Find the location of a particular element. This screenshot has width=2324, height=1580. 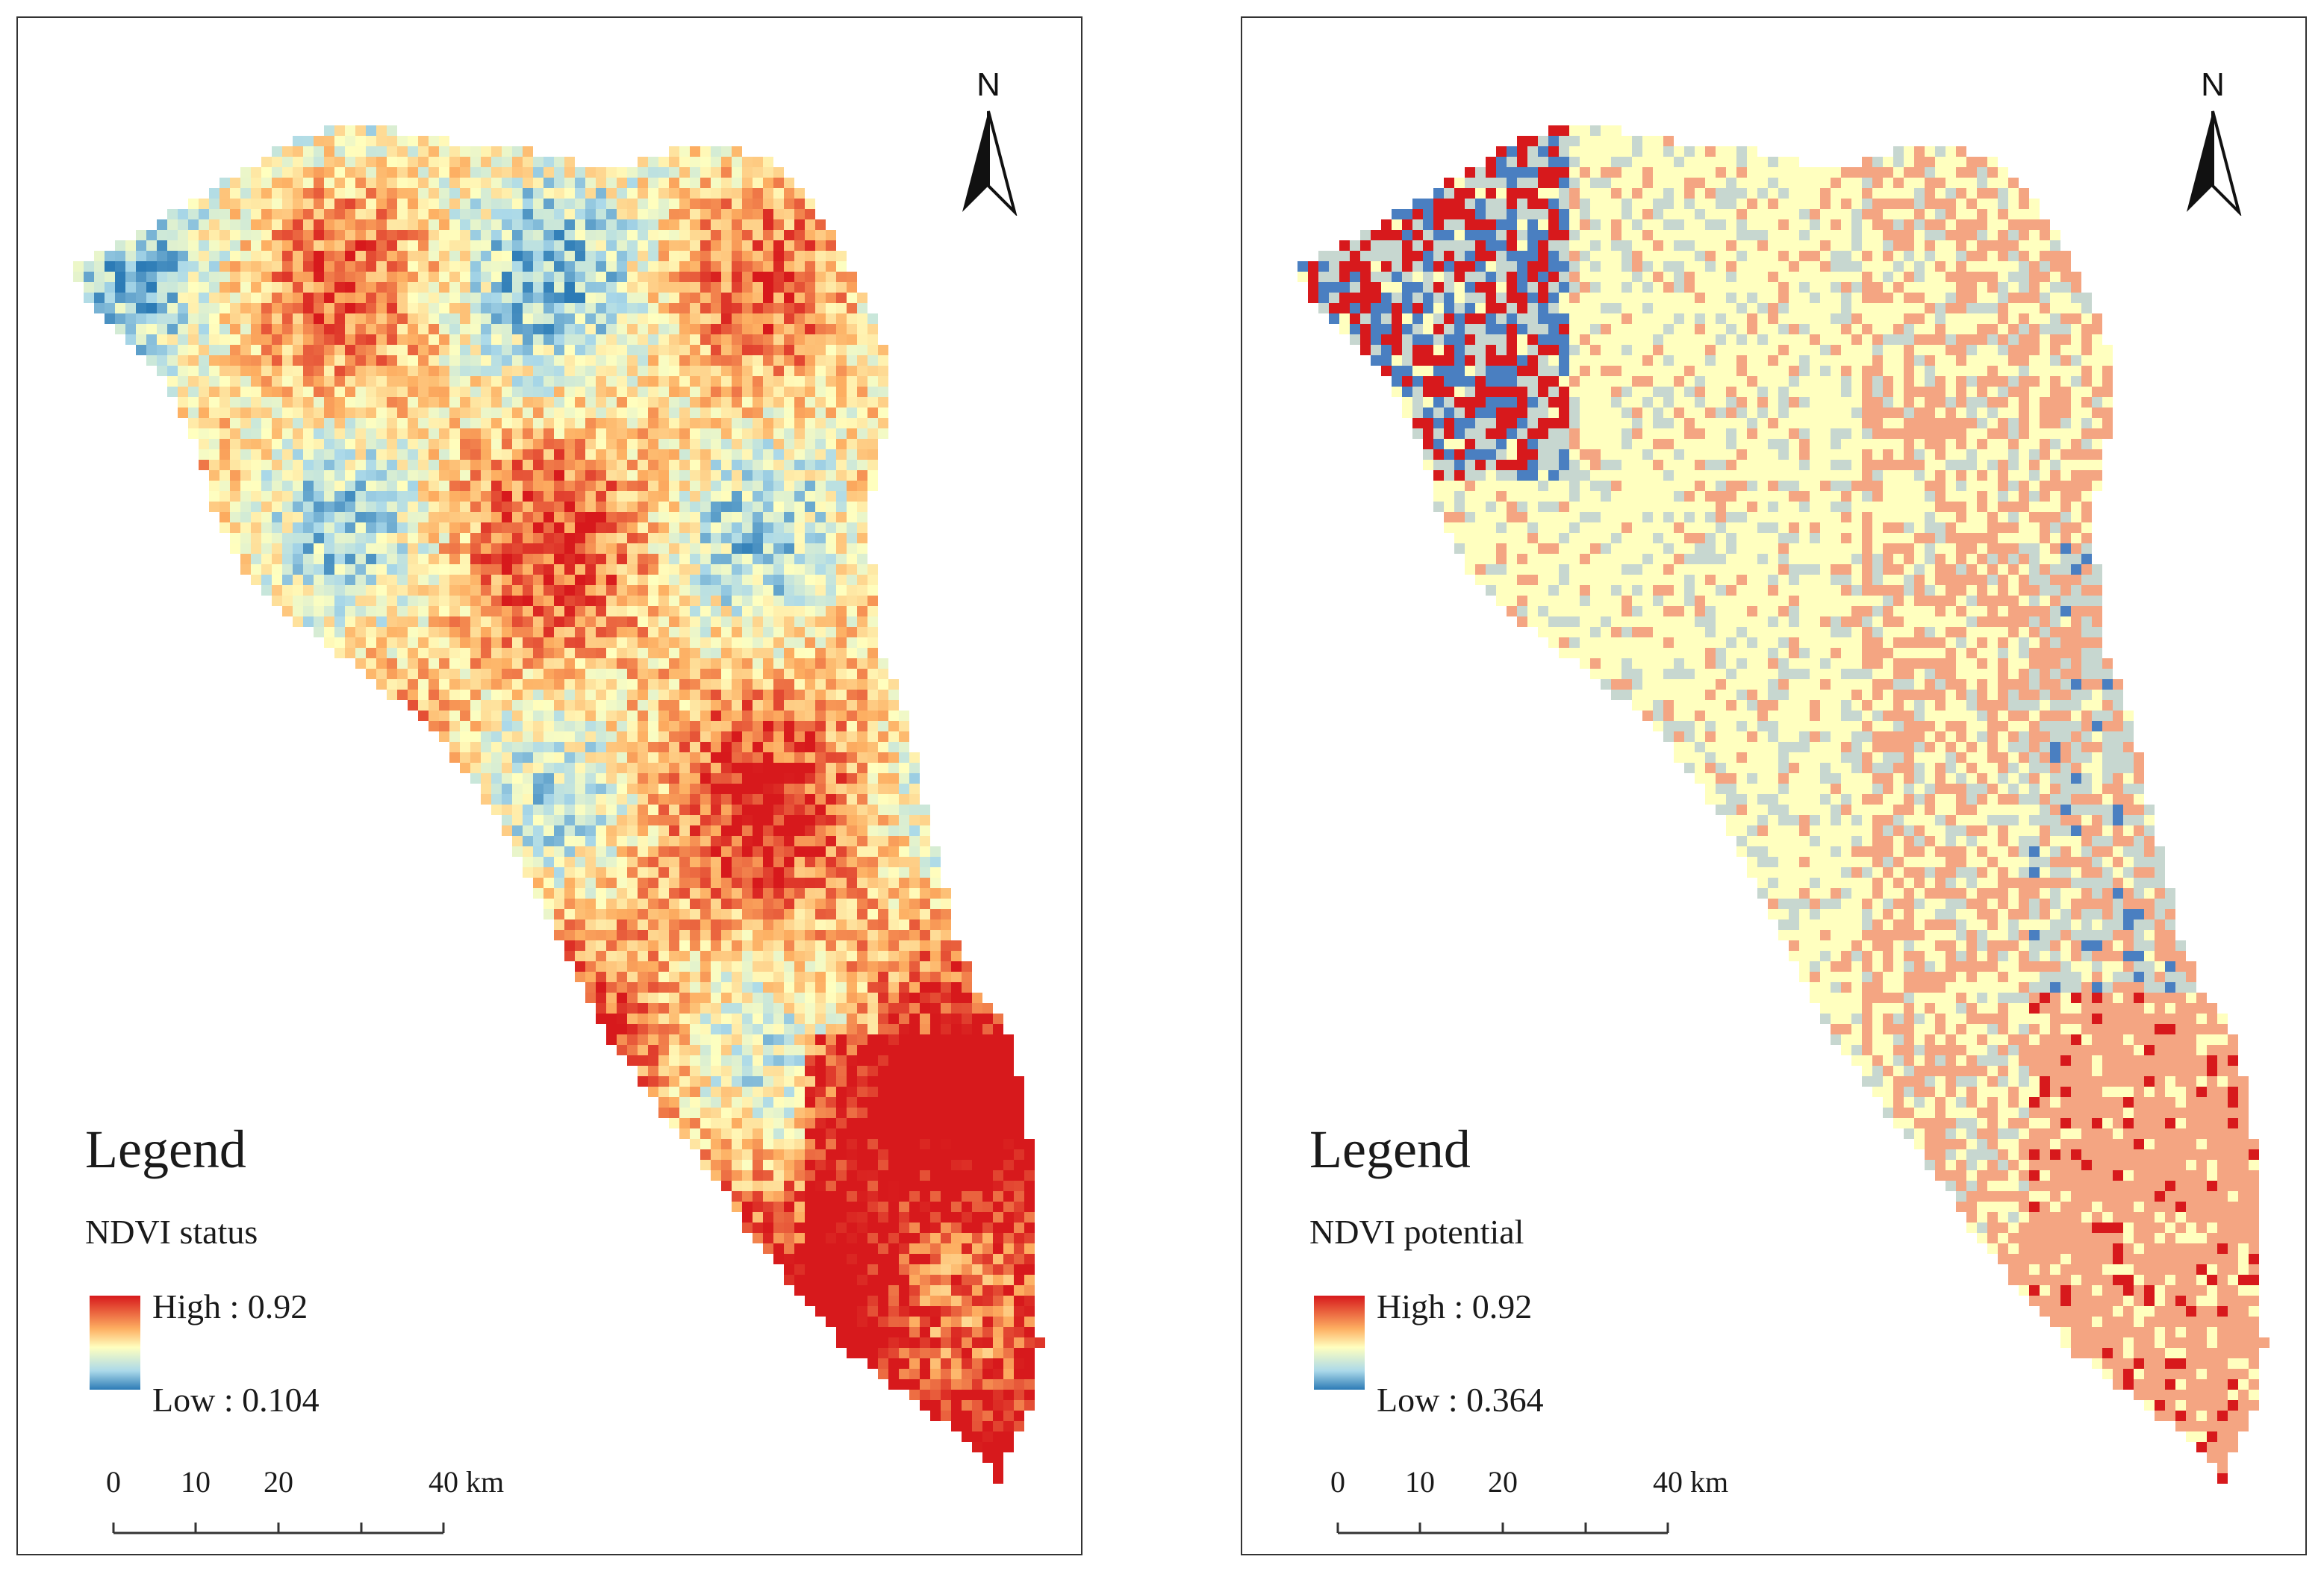

legend-layer-name: NDVI potential is located at coordinates (1417, 1232).